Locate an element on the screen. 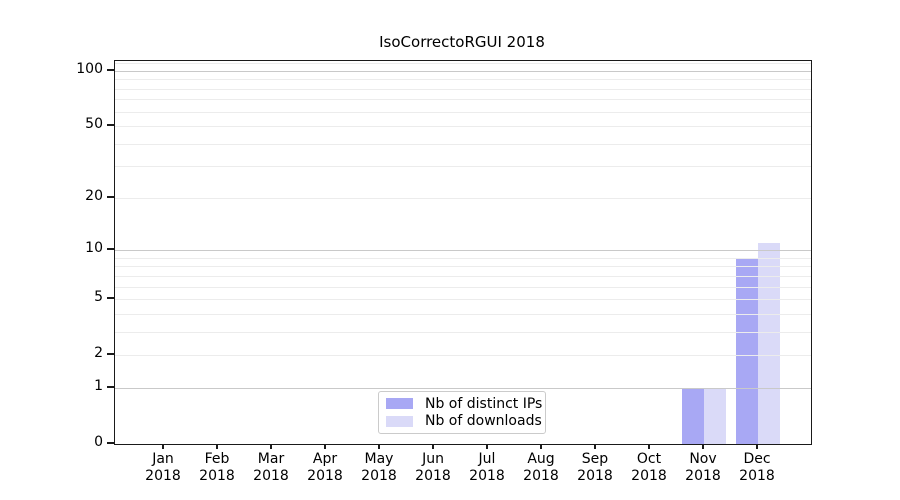  x-tick-label: Jan 2018 is located at coordinates (163, 468).